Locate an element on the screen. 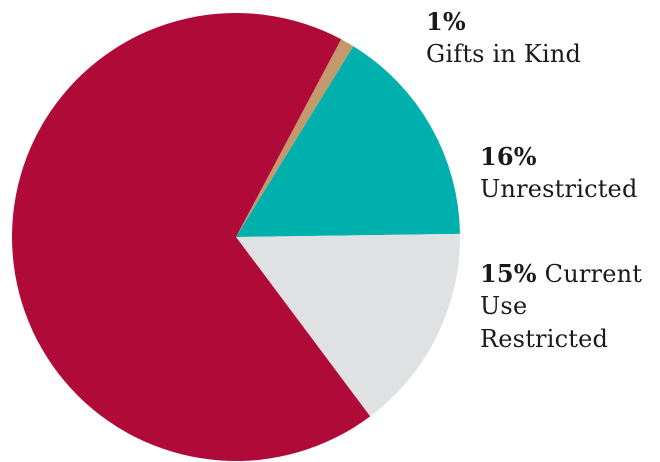 Image resolution: width=660 pixels, height=462 pixels. label-gifts-in-kind-text: Gifts in Kind is located at coordinates (504, 54).